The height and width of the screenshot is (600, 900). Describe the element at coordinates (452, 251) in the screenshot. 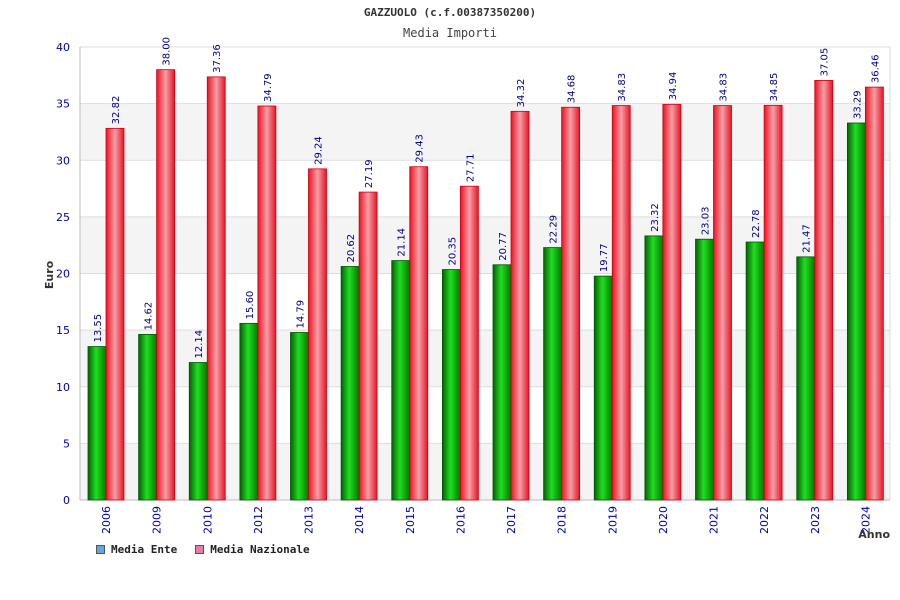

I see `data-label: 20.35` at that location.